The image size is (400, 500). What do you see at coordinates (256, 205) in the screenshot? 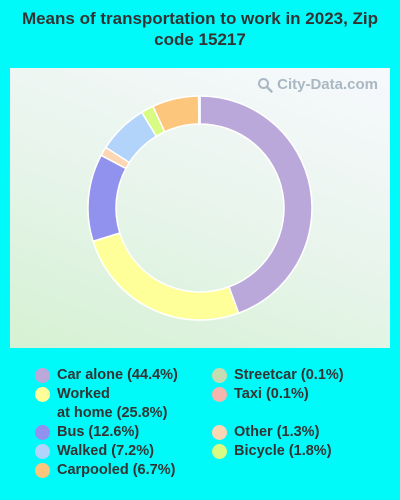
I see `slice-car-alone` at bounding box center [256, 205].